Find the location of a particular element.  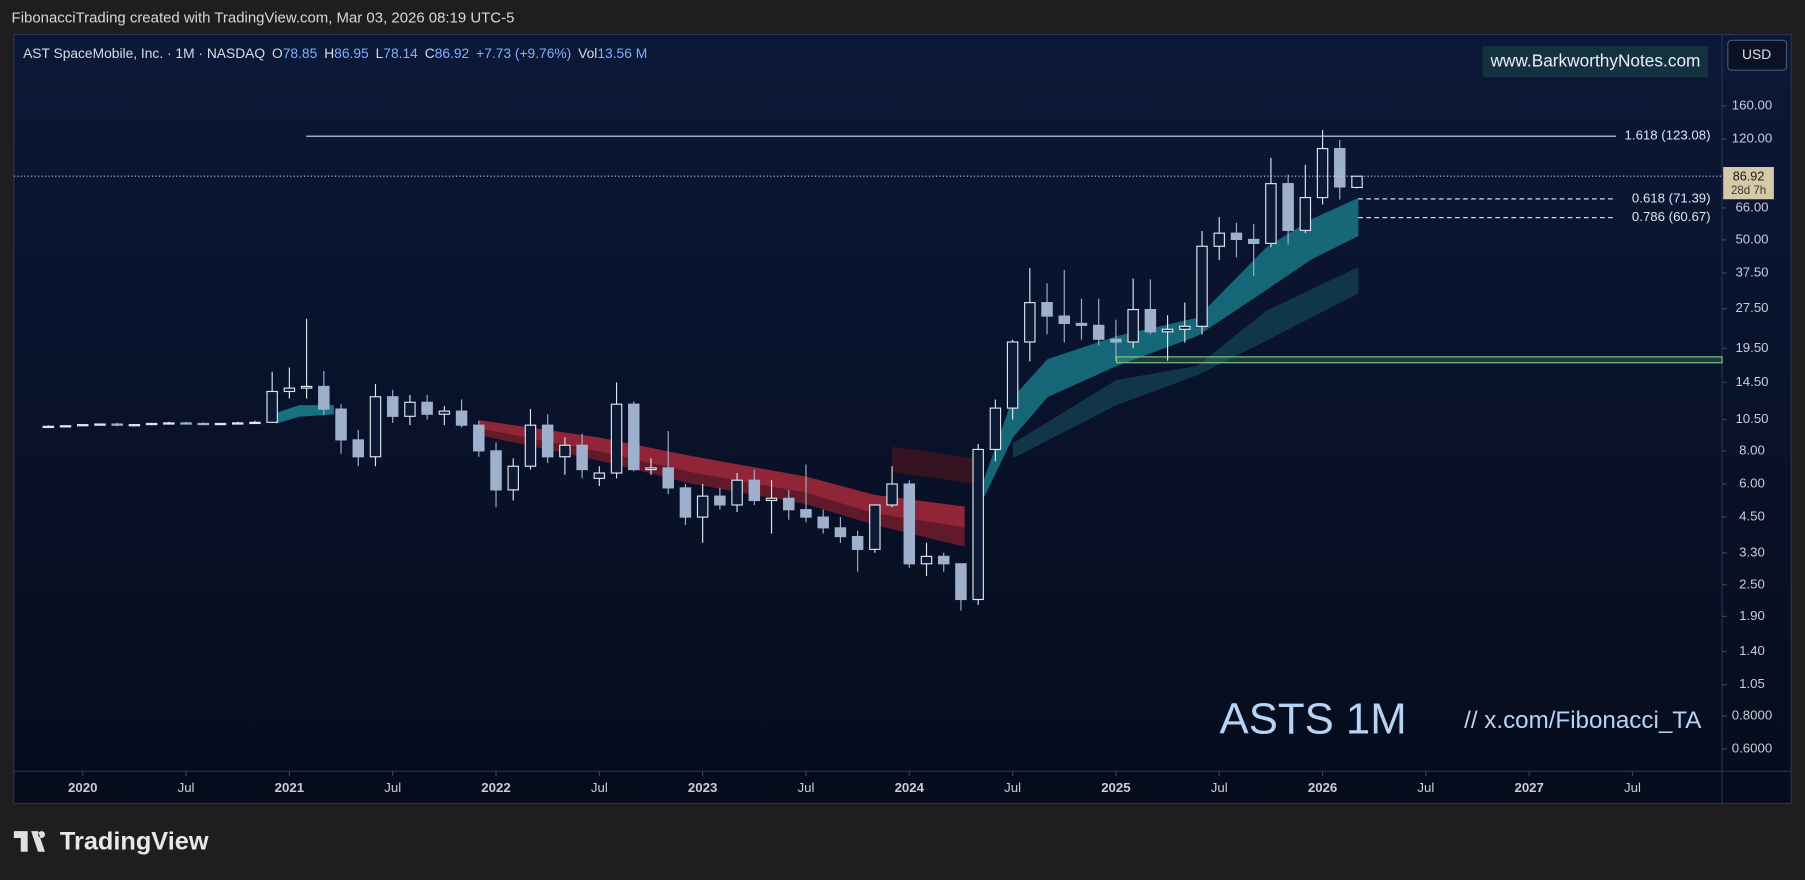

logo-icon is located at coordinates (29, 841).